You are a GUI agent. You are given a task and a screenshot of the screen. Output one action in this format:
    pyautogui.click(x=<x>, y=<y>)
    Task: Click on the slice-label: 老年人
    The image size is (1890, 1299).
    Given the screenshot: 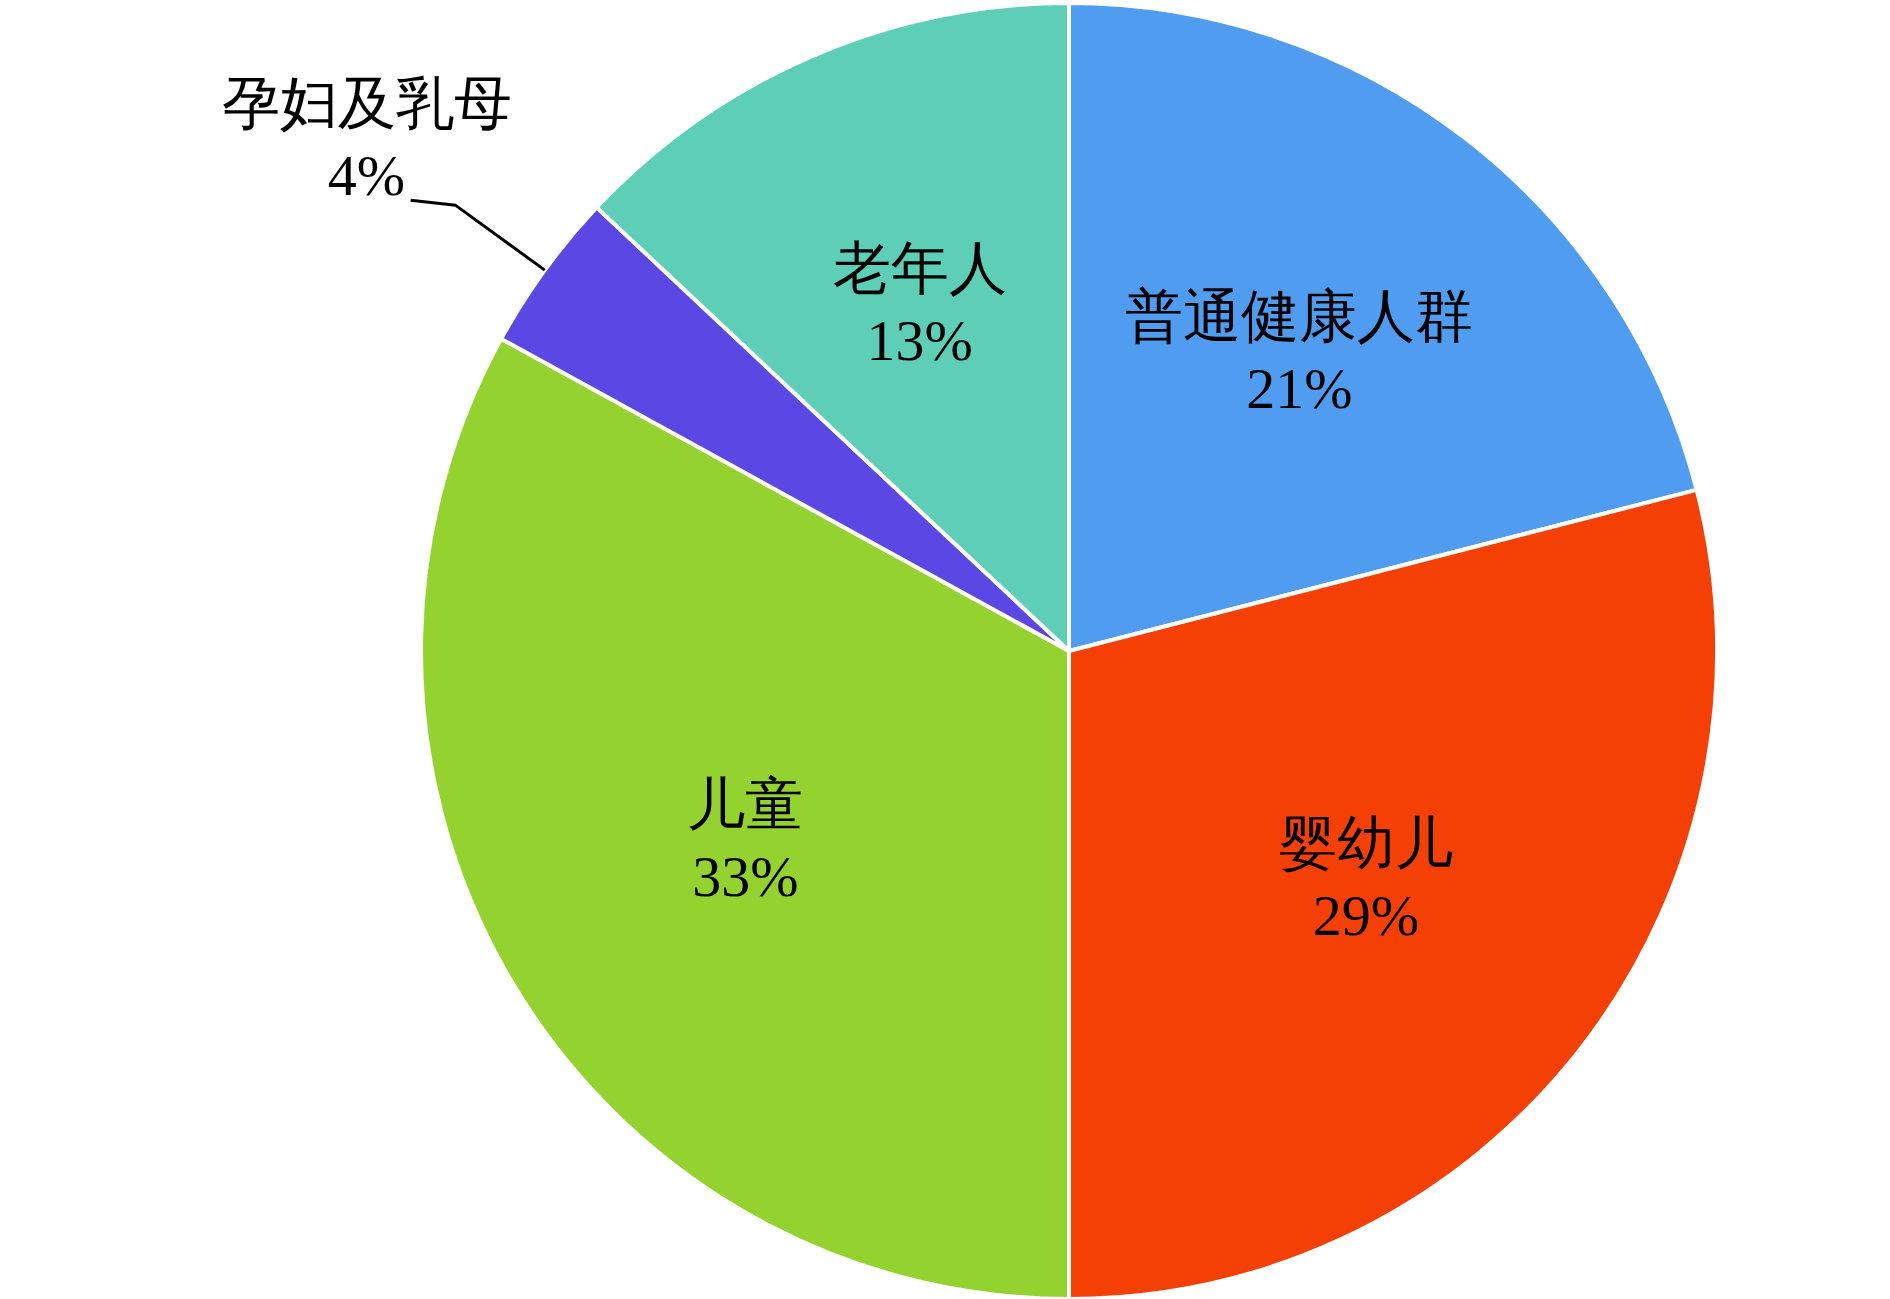 What is the action you would take?
    pyautogui.click(x=919, y=269)
    